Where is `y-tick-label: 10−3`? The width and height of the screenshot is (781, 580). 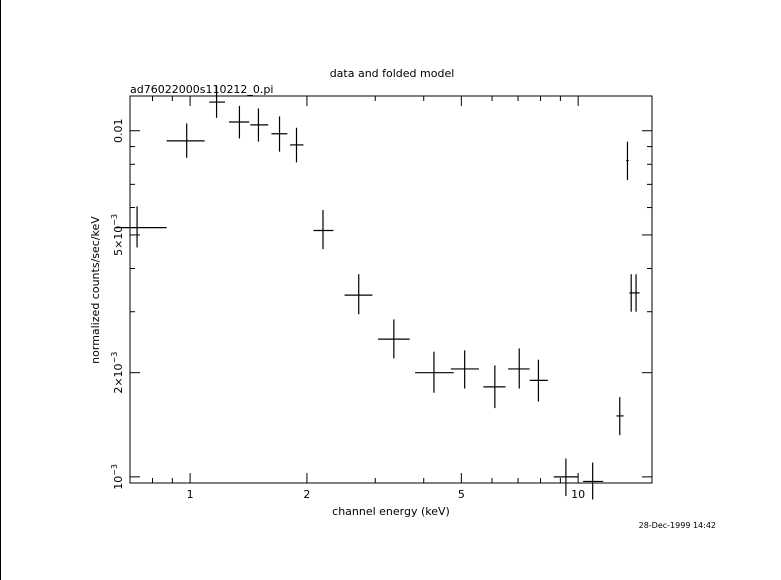 y-tick-label: 10−3 is located at coordinates (117, 477).